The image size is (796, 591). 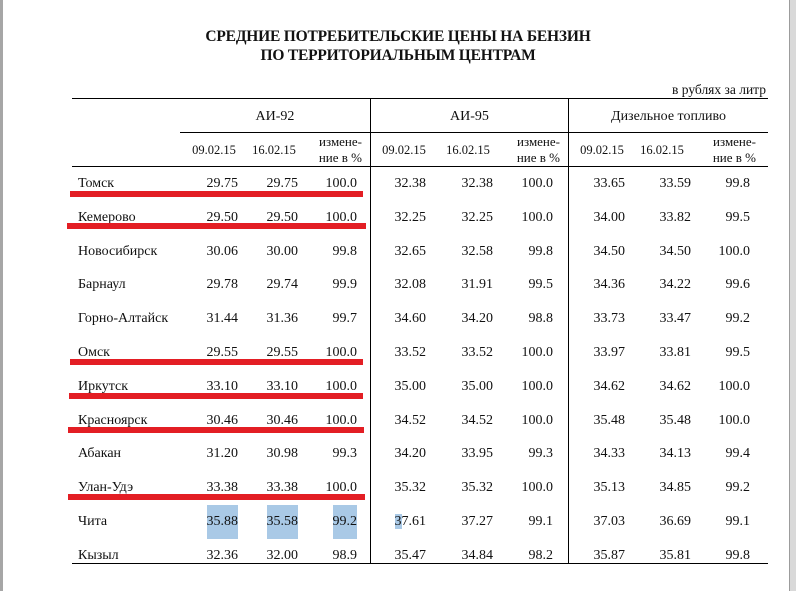 What do you see at coordinates (541, 454) in the screenshot?
I see `ai95-change-value: 99.3` at bounding box center [541, 454].